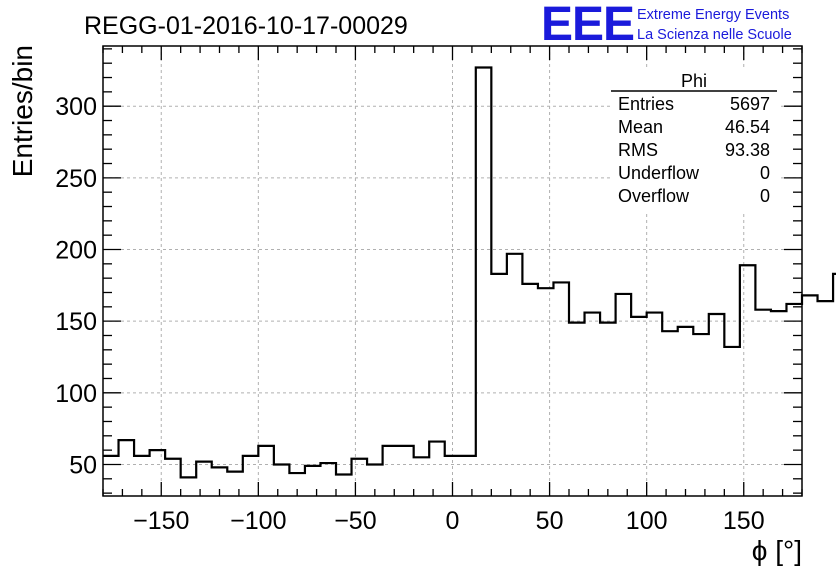 Image resolution: width=836 pixels, height=572 pixels. I want to click on stats-box-background, so click(694, 141).